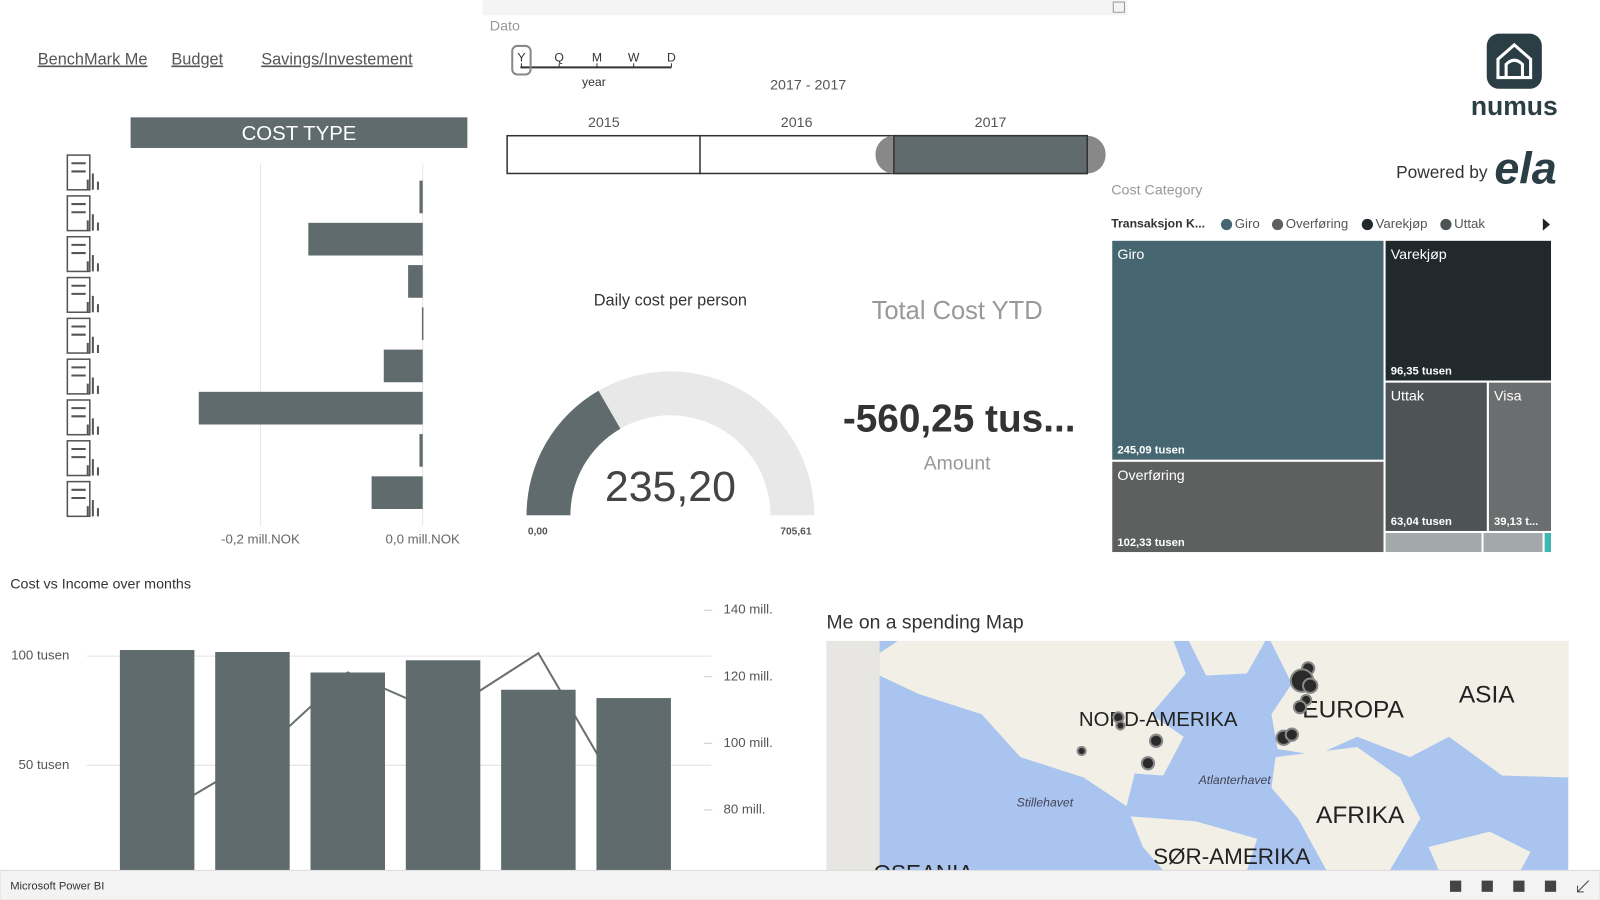 This screenshot has width=1600, height=900. What do you see at coordinates (797, 123) in the screenshot?
I see `year-label: 2016` at bounding box center [797, 123].